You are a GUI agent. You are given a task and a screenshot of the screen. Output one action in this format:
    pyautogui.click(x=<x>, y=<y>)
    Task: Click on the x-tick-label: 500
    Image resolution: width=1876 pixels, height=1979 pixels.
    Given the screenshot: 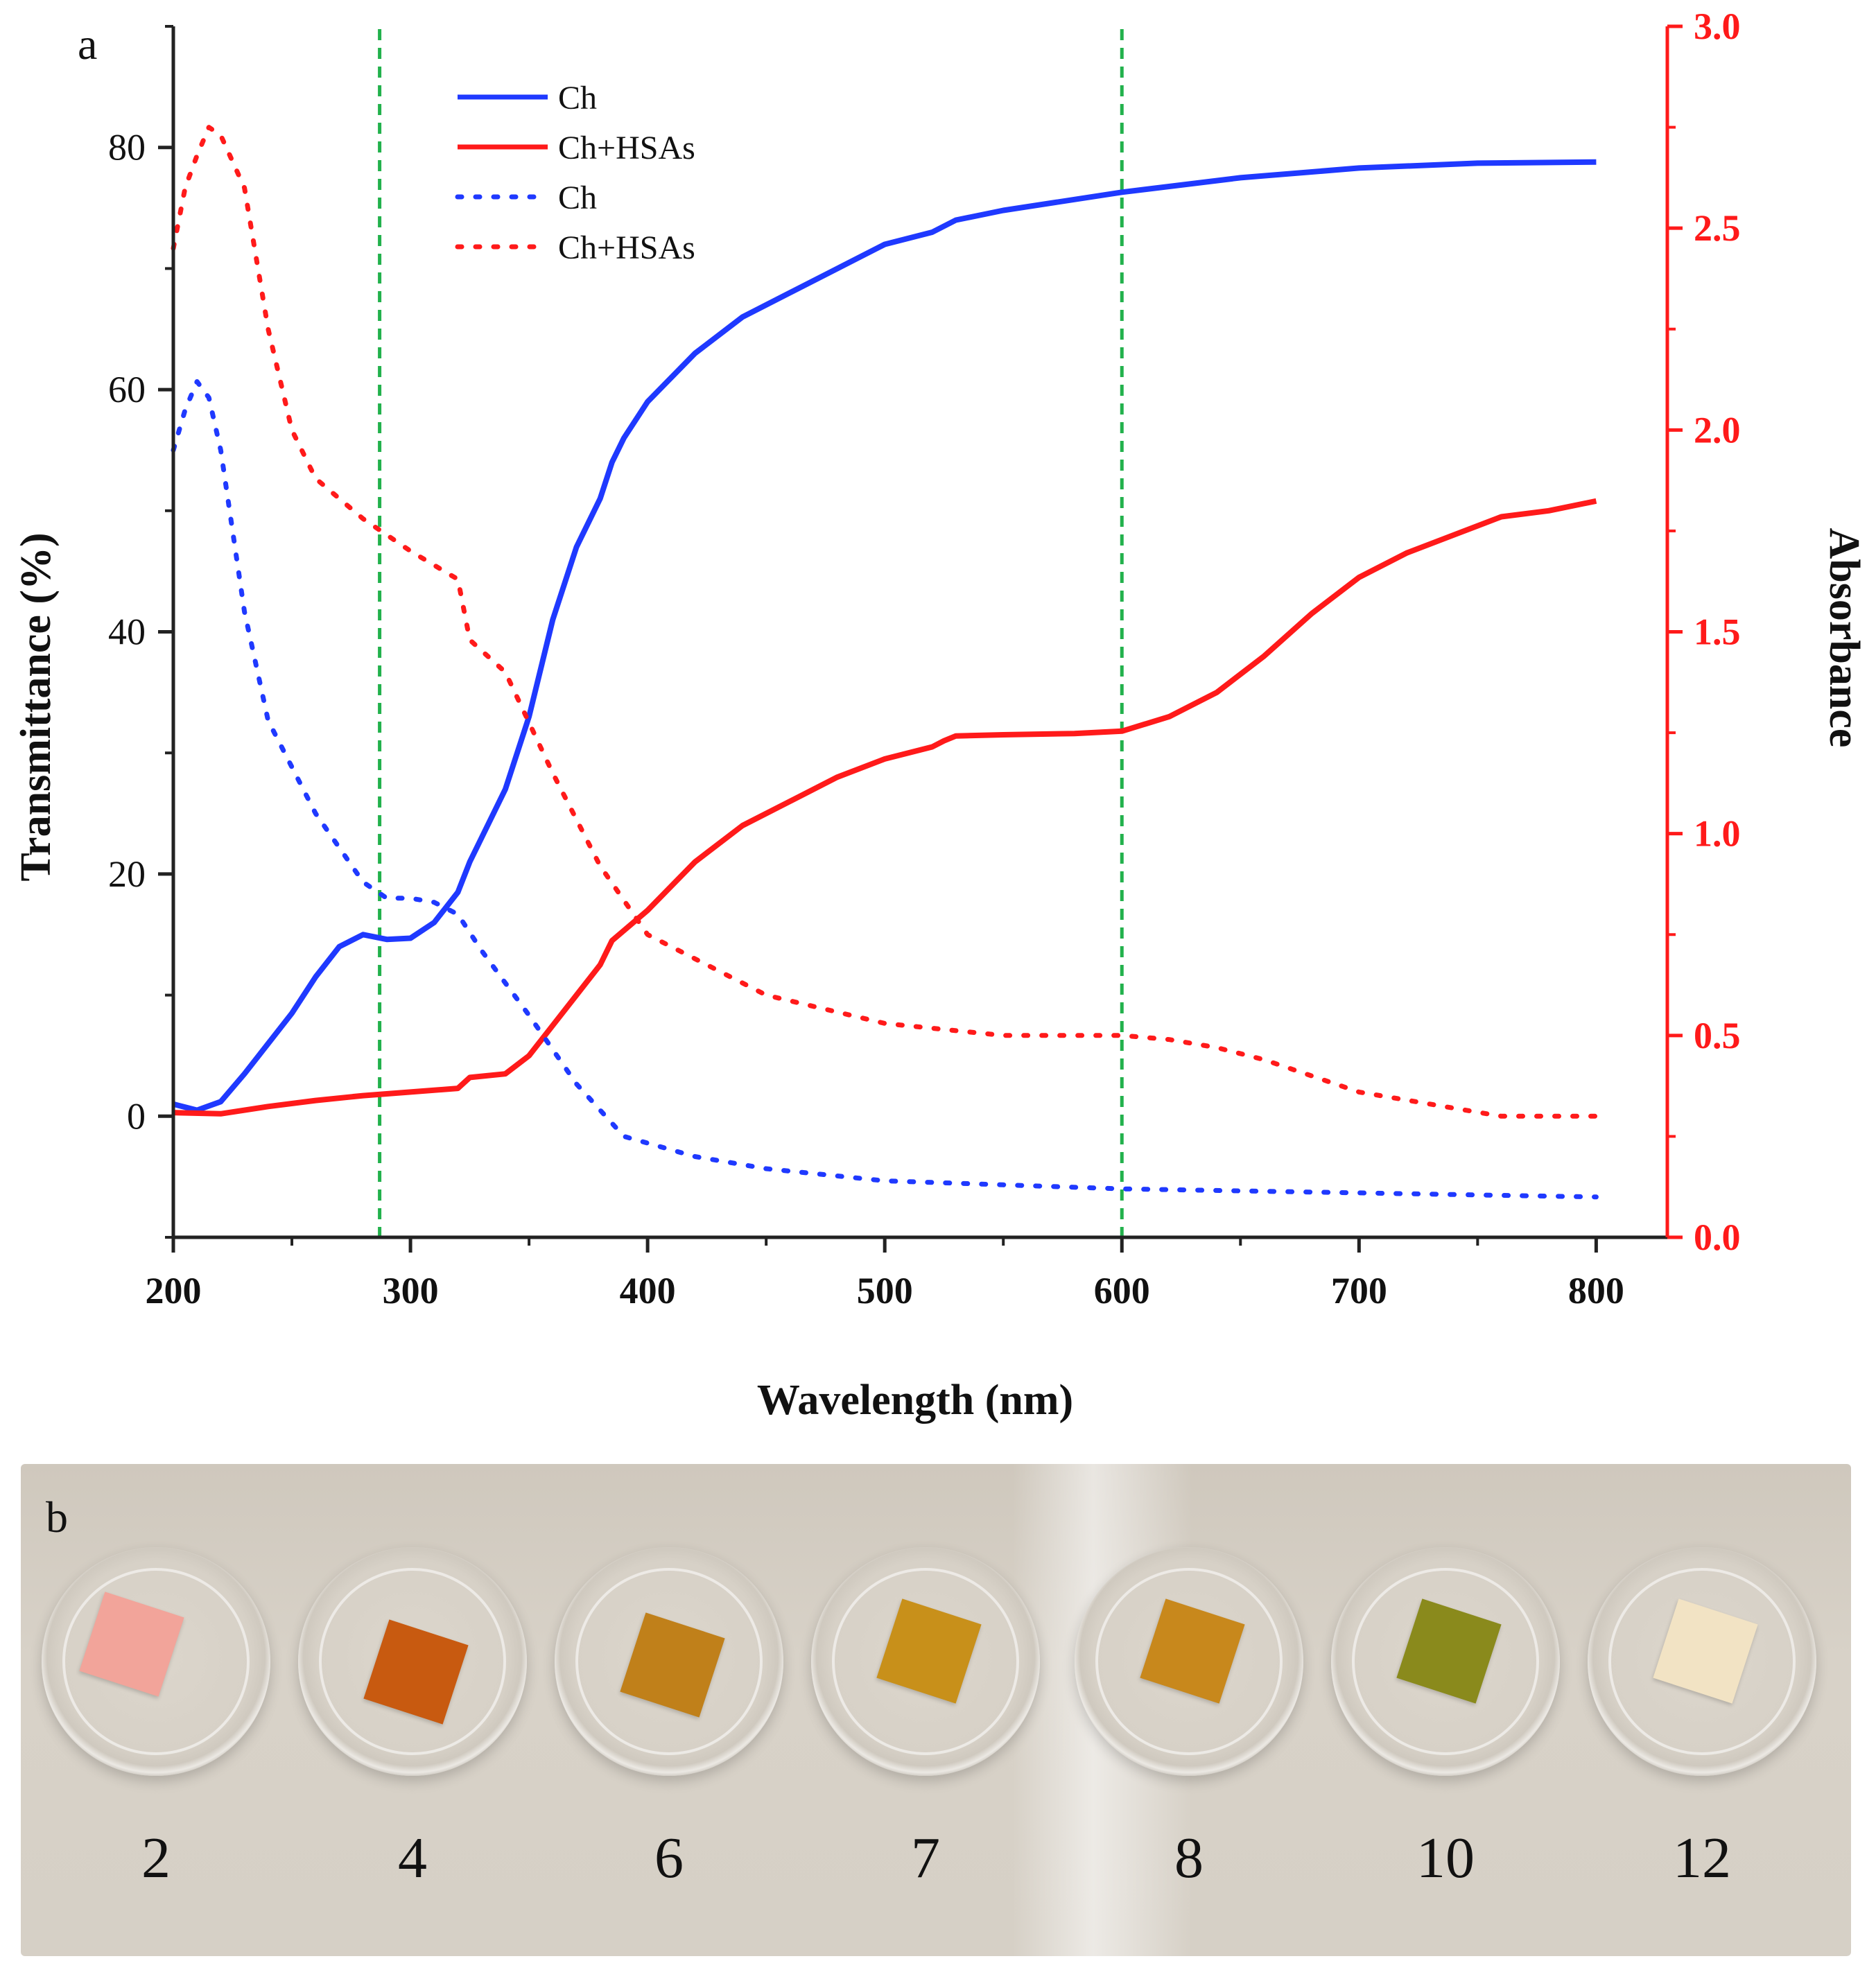 What is the action you would take?
    pyautogui.click(x=885, y=1290)
    